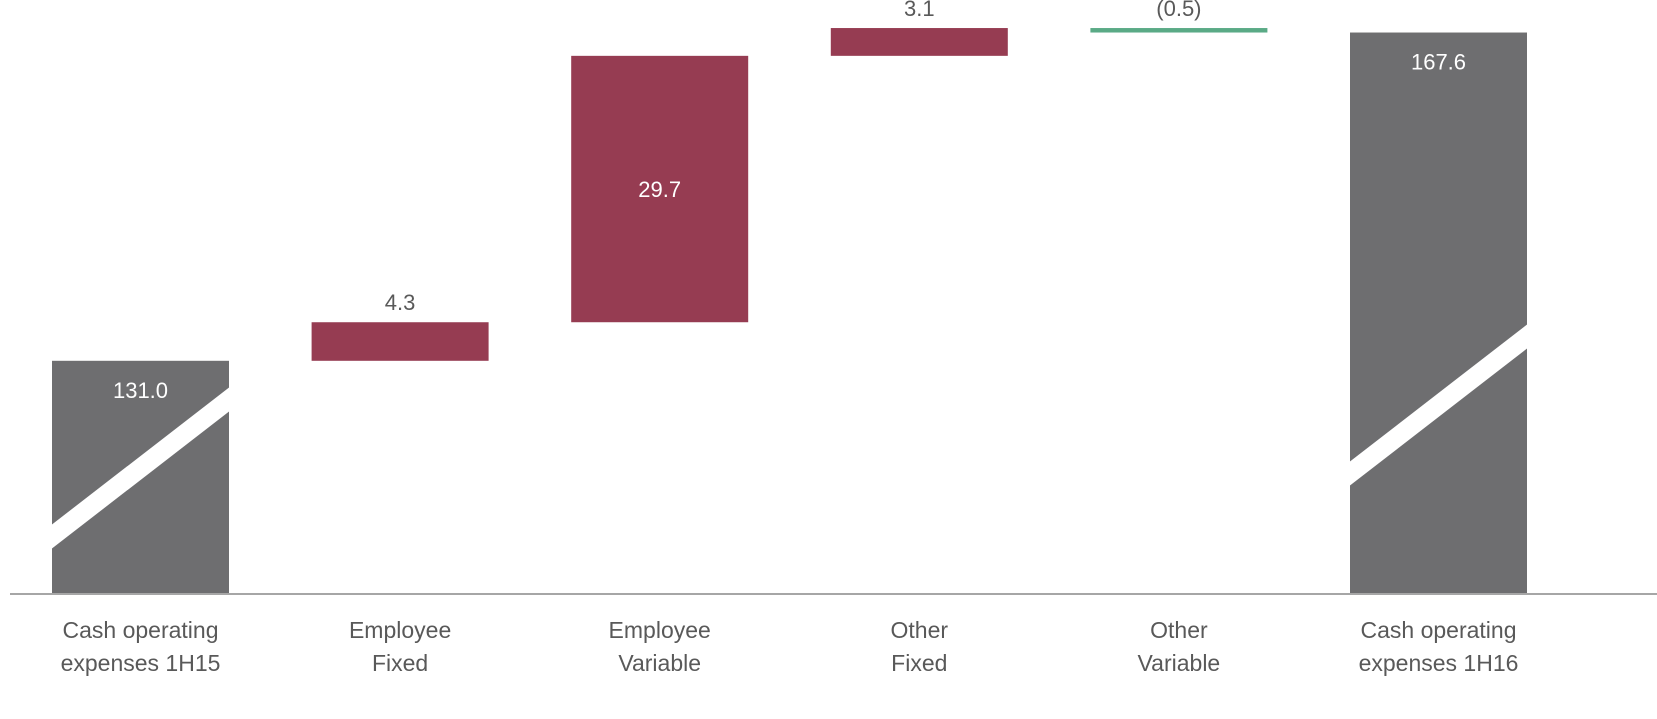 The height and width of the screenshot is (719, 1657). I want to click on value-label-5: 167.6, so click(1438, 62).